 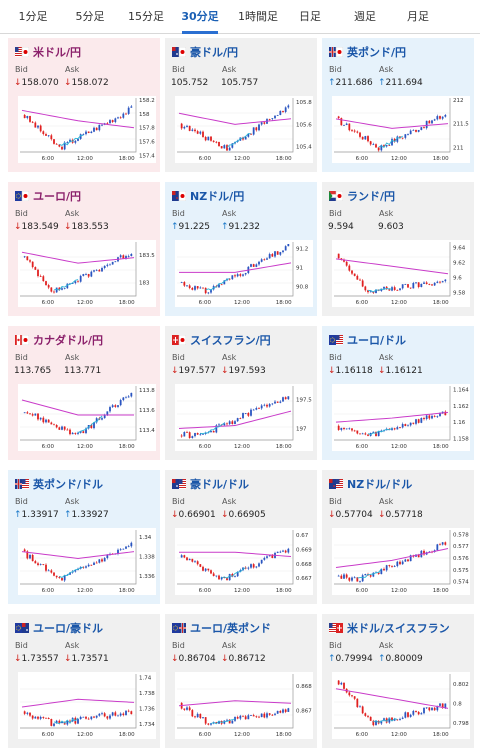 I want to click on currency-pair-title: 豪ドル/円, so click(x=205, y=51).